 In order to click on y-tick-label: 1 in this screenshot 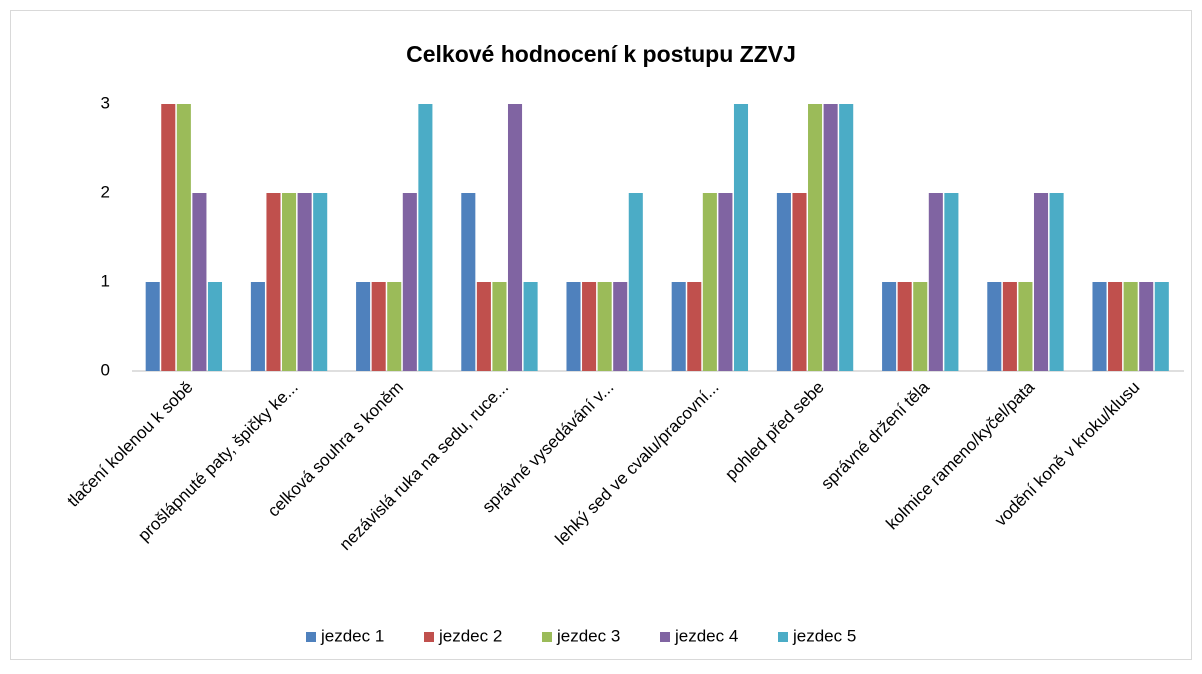, I will do `click(105, 280)`.